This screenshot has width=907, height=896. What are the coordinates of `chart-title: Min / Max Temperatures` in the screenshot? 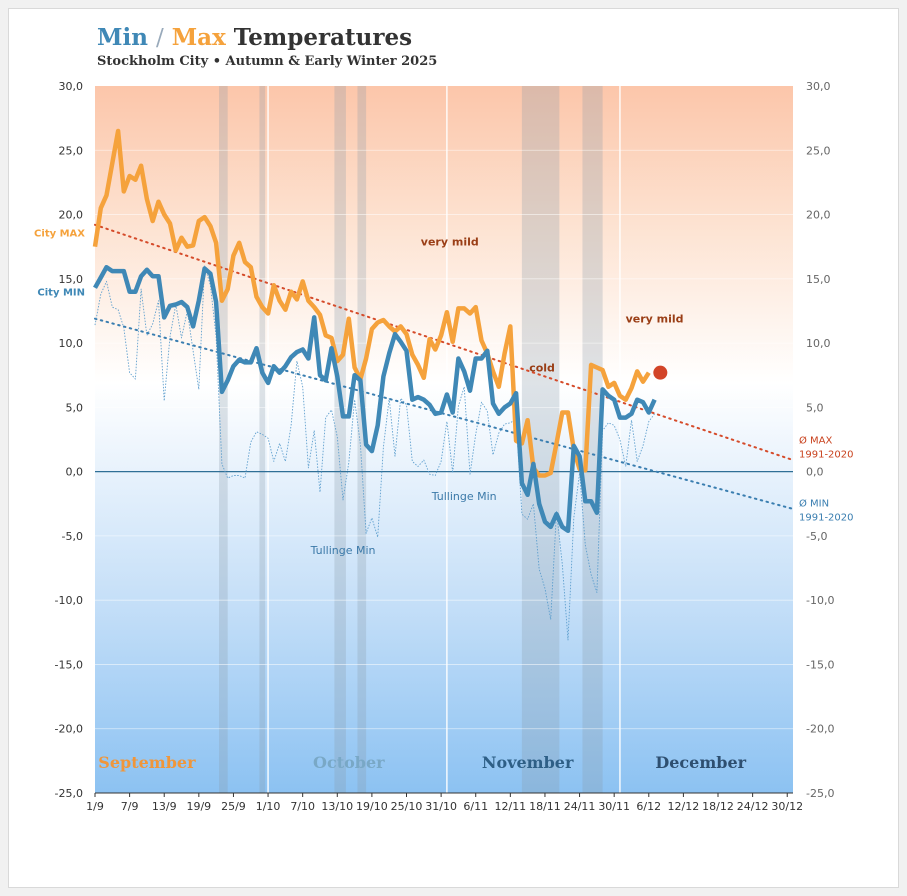 It's located at (254, 37).